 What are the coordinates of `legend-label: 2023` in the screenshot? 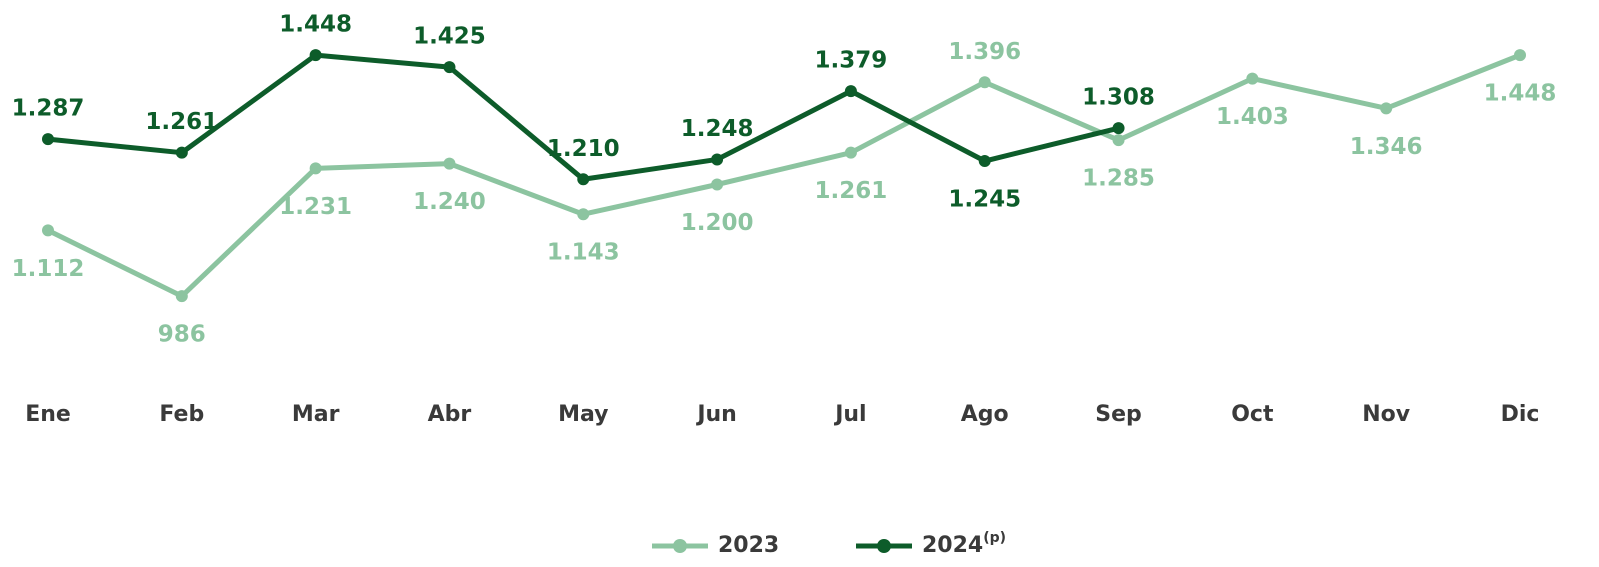 It's located at (748, 545).